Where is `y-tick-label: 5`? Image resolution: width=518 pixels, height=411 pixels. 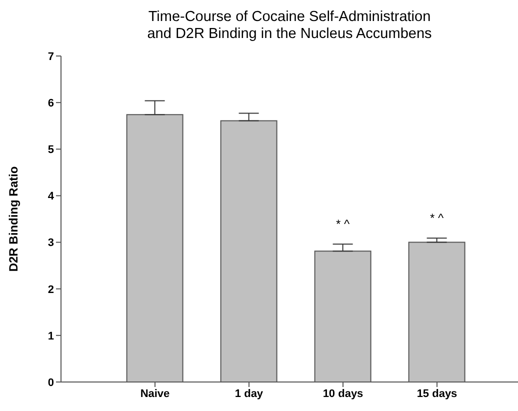 y-tick-label: 5 is located at coordinates (51, 150).